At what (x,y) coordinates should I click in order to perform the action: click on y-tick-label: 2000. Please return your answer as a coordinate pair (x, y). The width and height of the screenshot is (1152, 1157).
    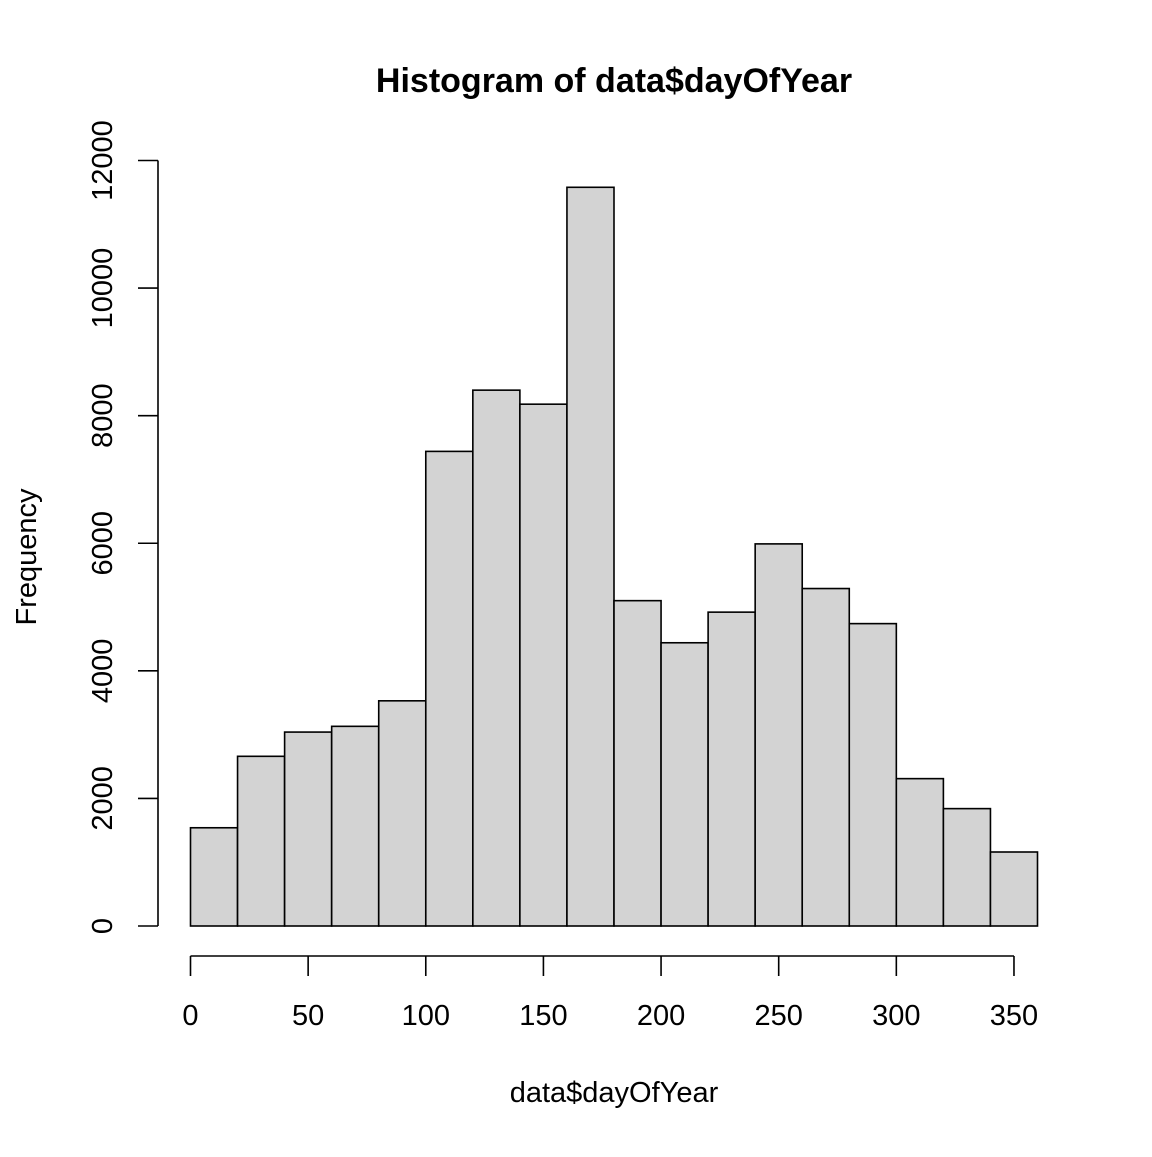
    Looking at the image, I should click on (103, 798).